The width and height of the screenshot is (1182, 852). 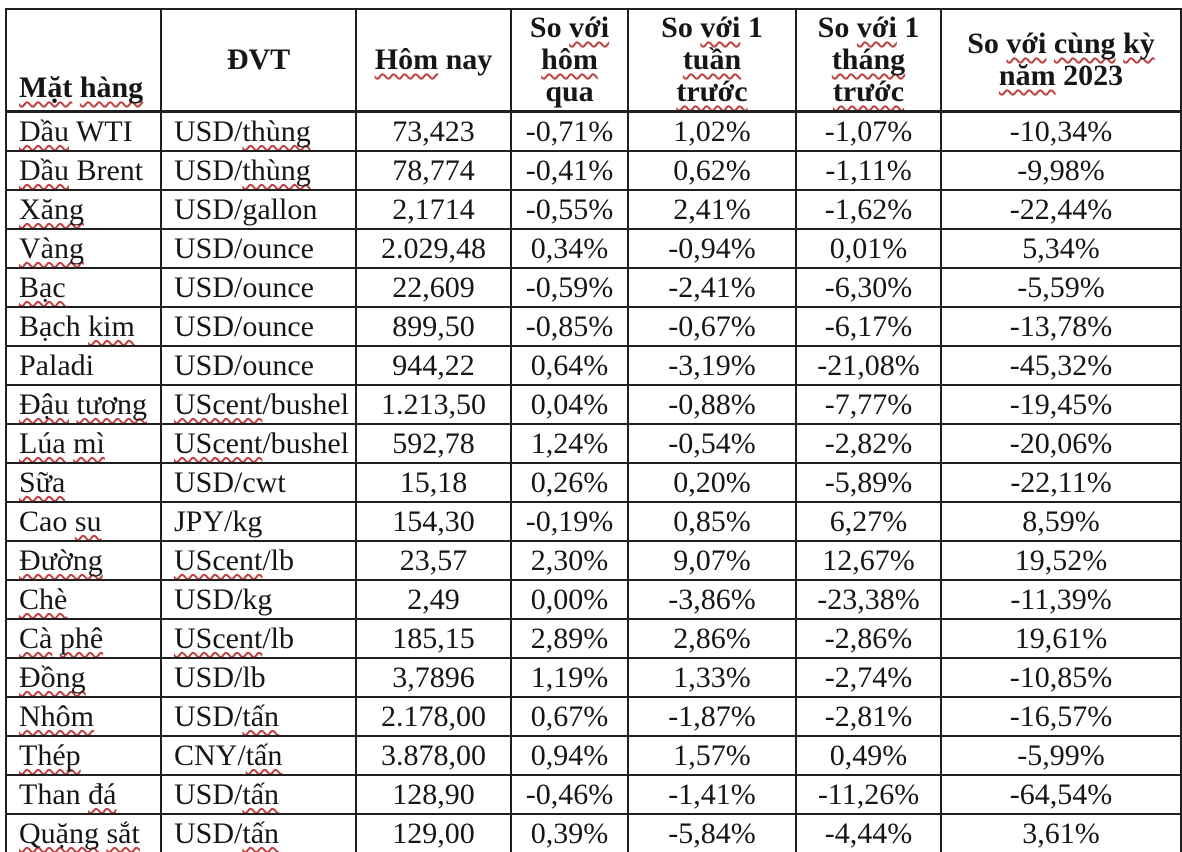 I want to click on misspelled-word: Quặng, so click(x=59, y=833).